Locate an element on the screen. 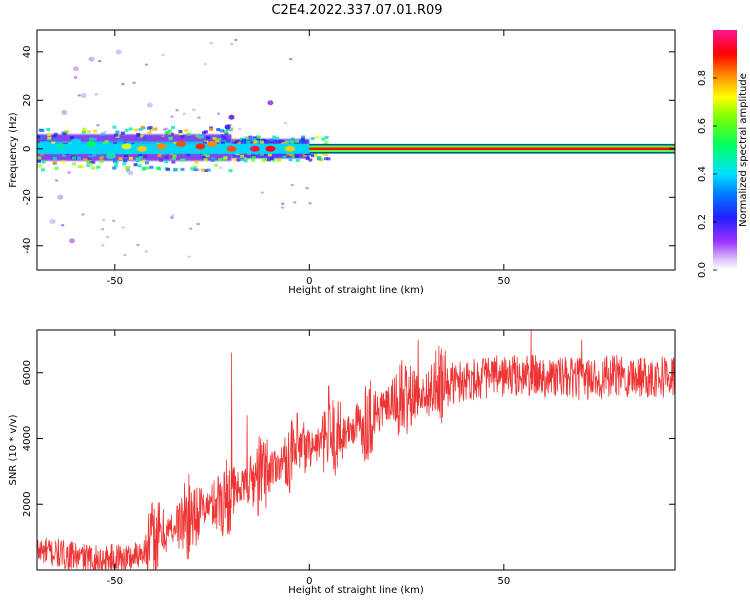  y-tick-label: -40 is located at coordinates (27, 246).